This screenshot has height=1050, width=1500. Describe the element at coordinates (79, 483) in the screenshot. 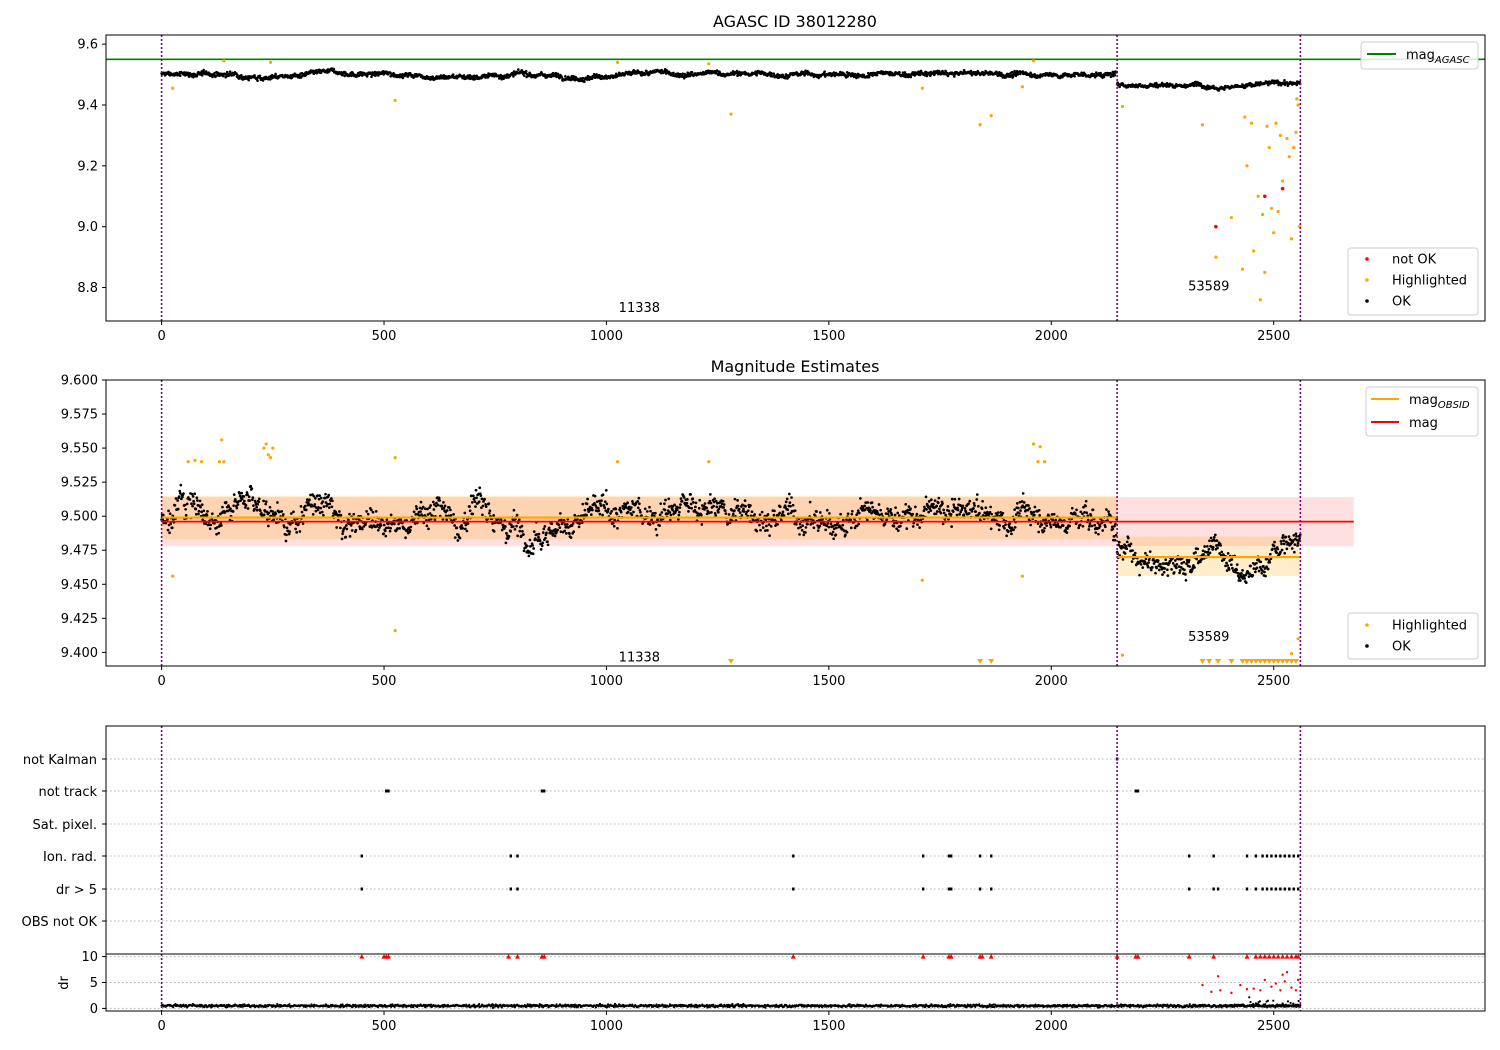

I see `y-tick-label: 9.525` at that location.